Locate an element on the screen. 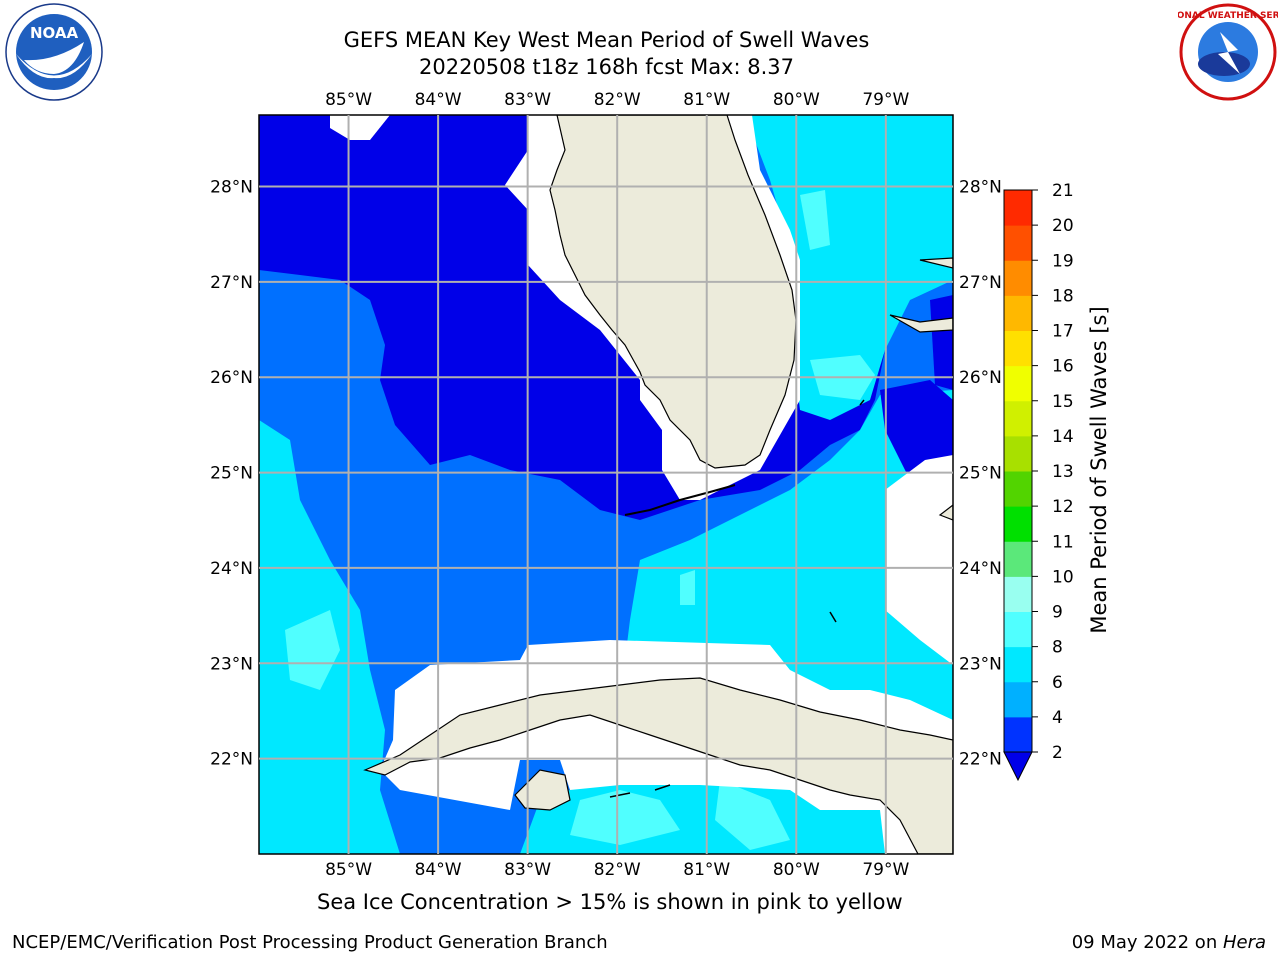  colorbar-tick-label: 8 is located at coordinates (1057, 648).